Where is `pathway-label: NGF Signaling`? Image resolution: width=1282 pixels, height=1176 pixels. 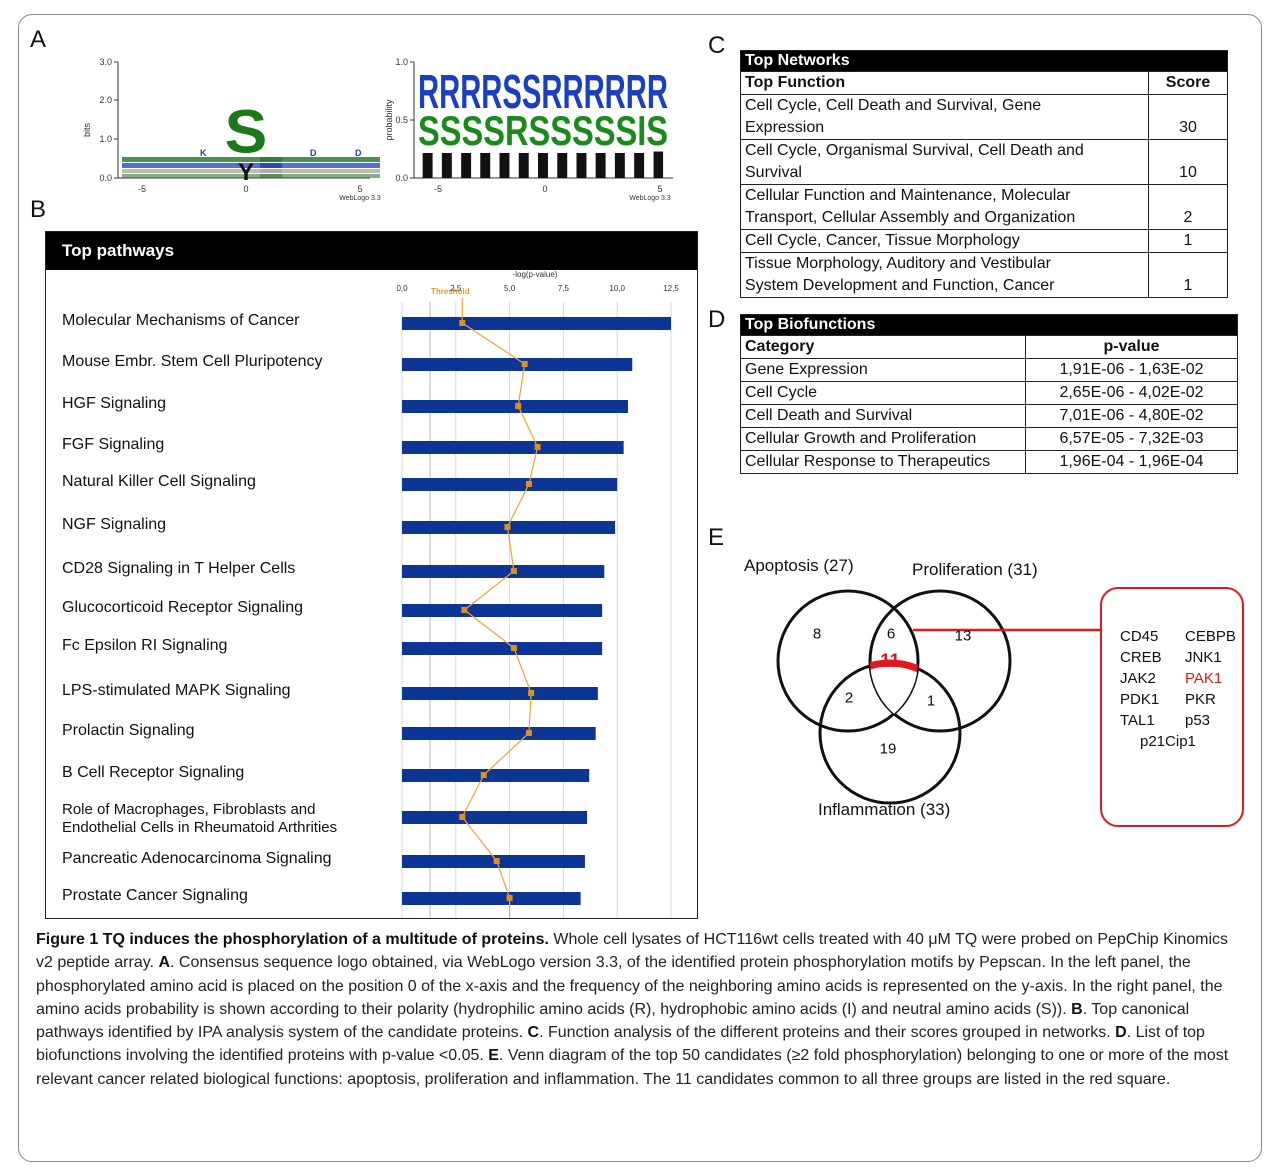 pathway-label: NGF Signaling is located at coordinates (114, 524).